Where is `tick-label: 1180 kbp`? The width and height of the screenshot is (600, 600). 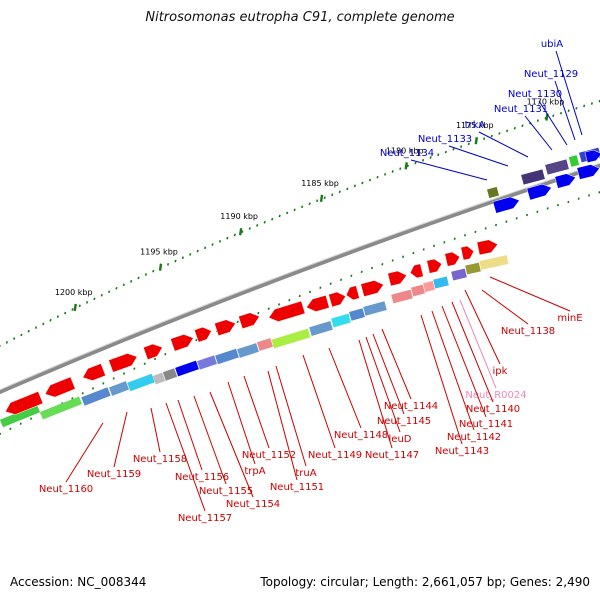
tick-label: 1180 kbp is located at coordinates (405, 150).